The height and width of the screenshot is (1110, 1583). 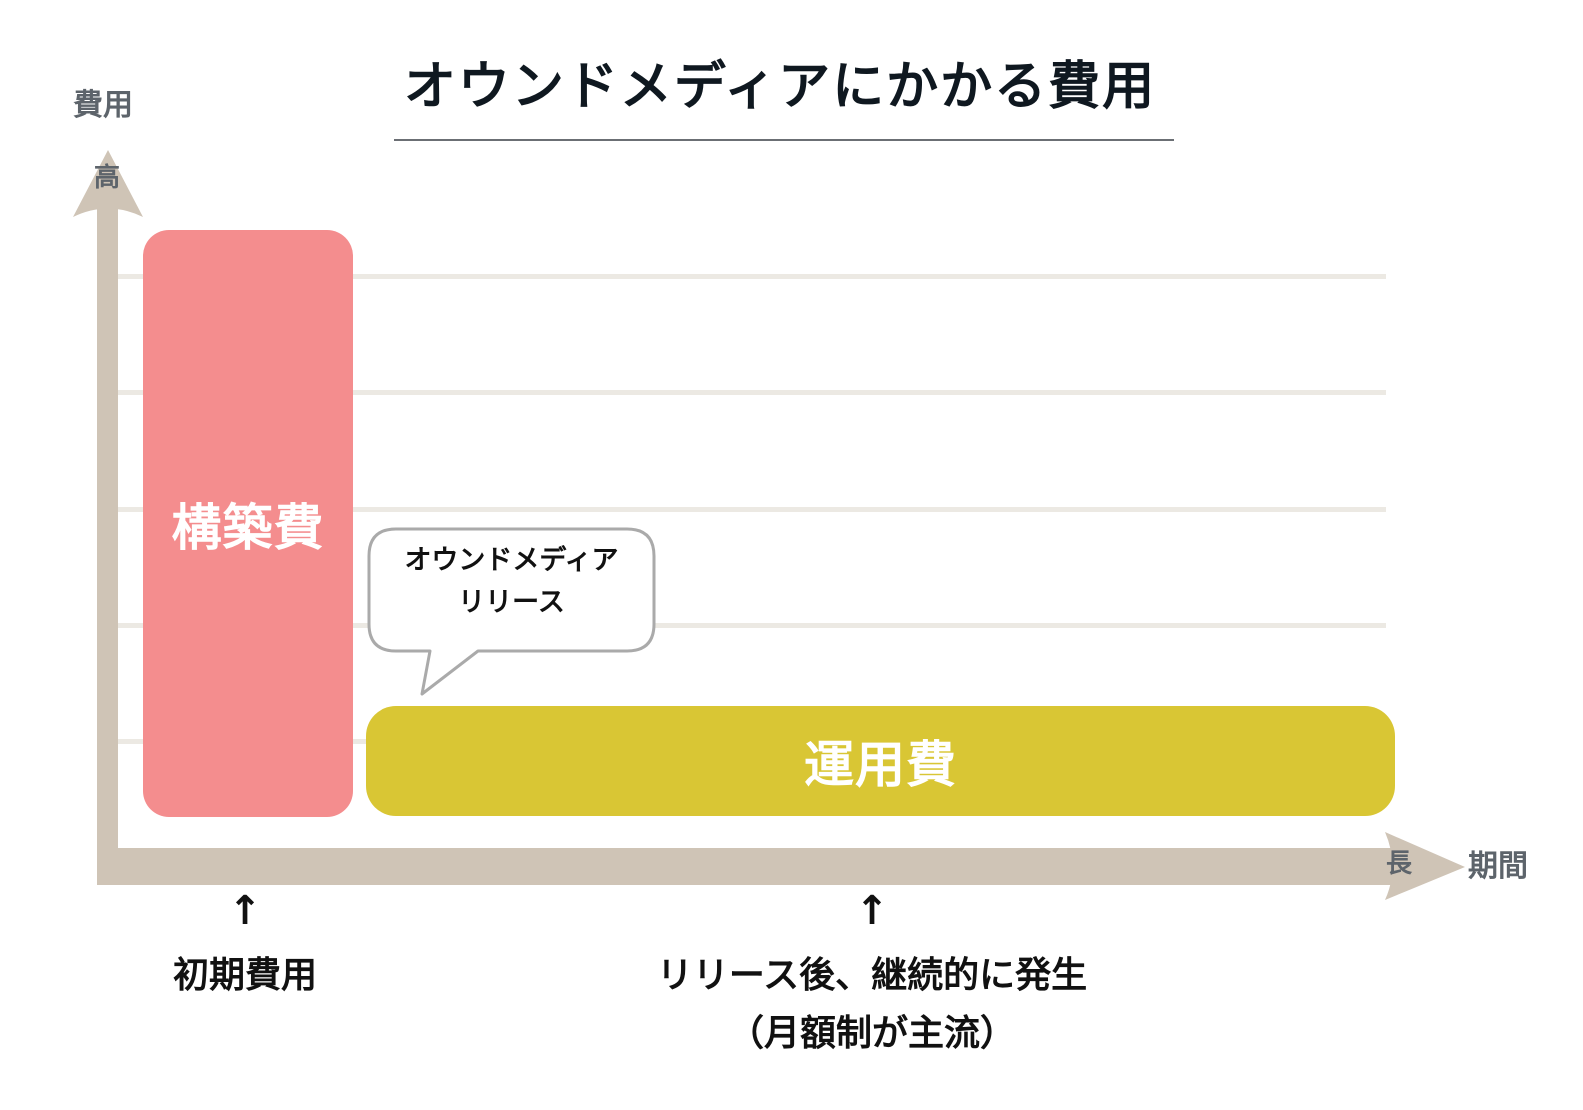 What do you see at coordinates (780, 87) in the screenshot?
I see `diagram-title: オウンドメディアにかかる費用` at bounding box center [780, 87].